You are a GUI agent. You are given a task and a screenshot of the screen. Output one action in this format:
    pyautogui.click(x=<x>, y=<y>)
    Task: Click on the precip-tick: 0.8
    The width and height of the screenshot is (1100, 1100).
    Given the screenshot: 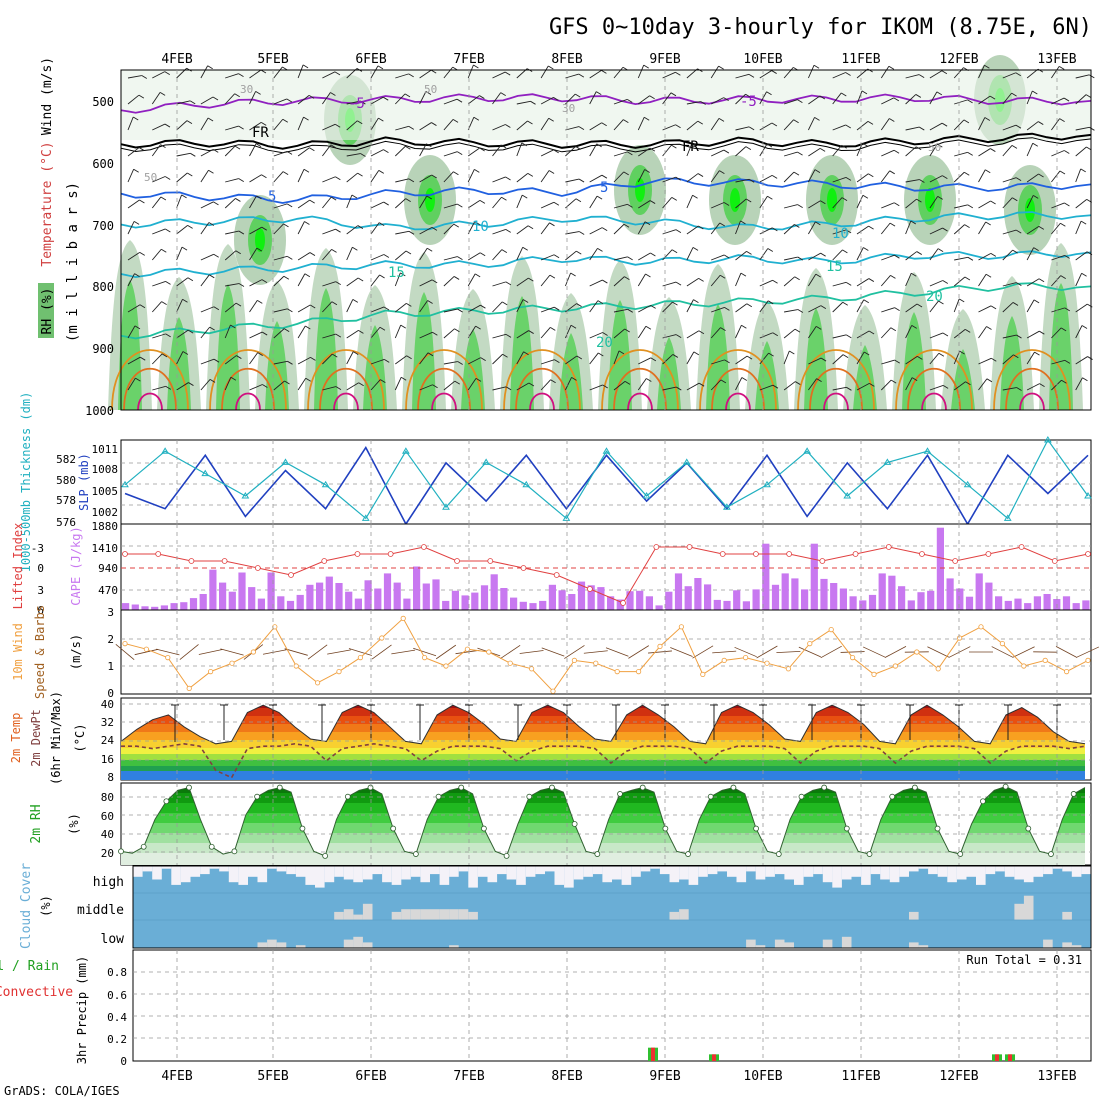 What is the action you would take?
    pyautogui.click(x=117, y=972)
    